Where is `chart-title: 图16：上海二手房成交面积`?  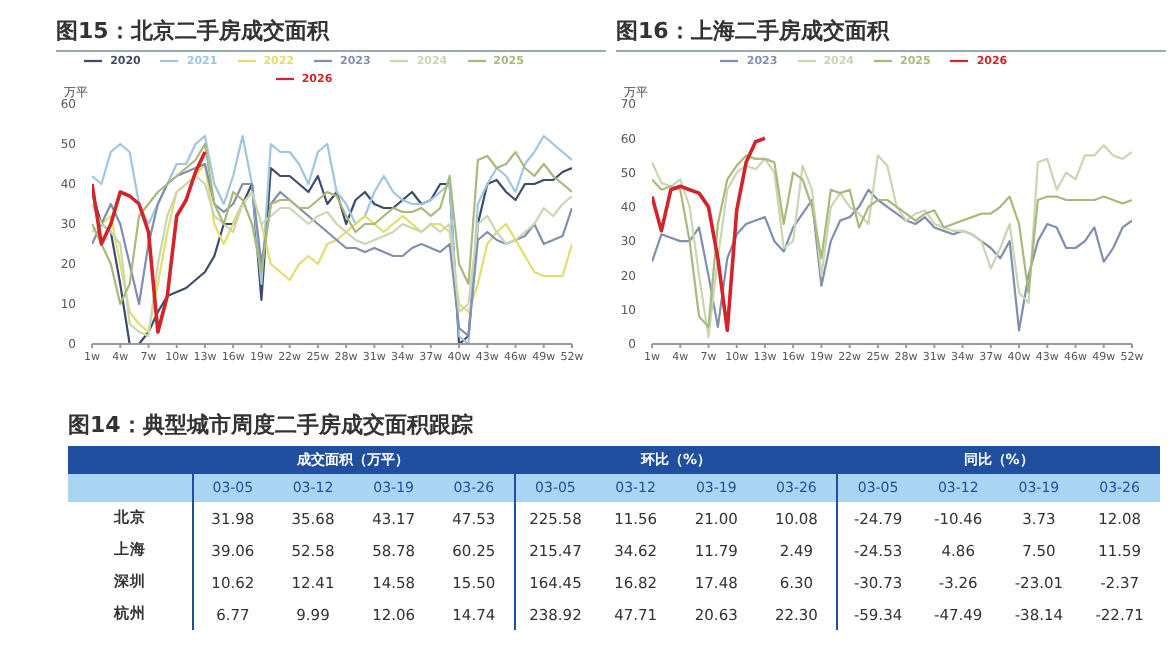
chart-title: 图16：上海二手房成交面积 is located at coordinates (891, 34).